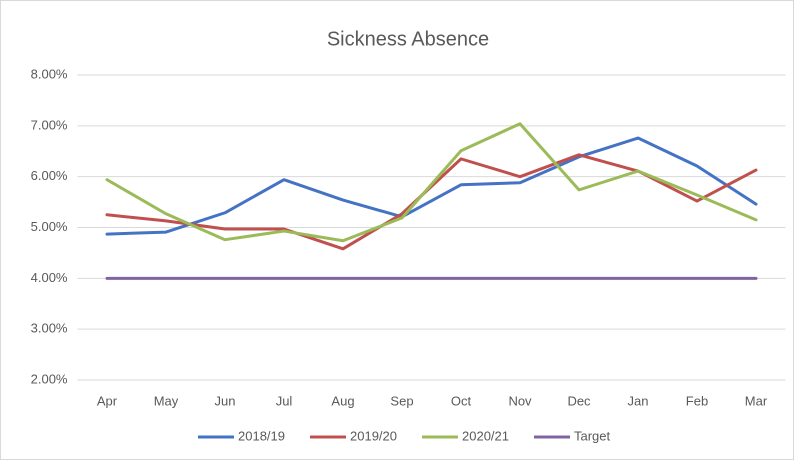  Describe the element at coordinates (49, 226) in the screenshot. I see `y-tick-label: 5.00%` at that location.